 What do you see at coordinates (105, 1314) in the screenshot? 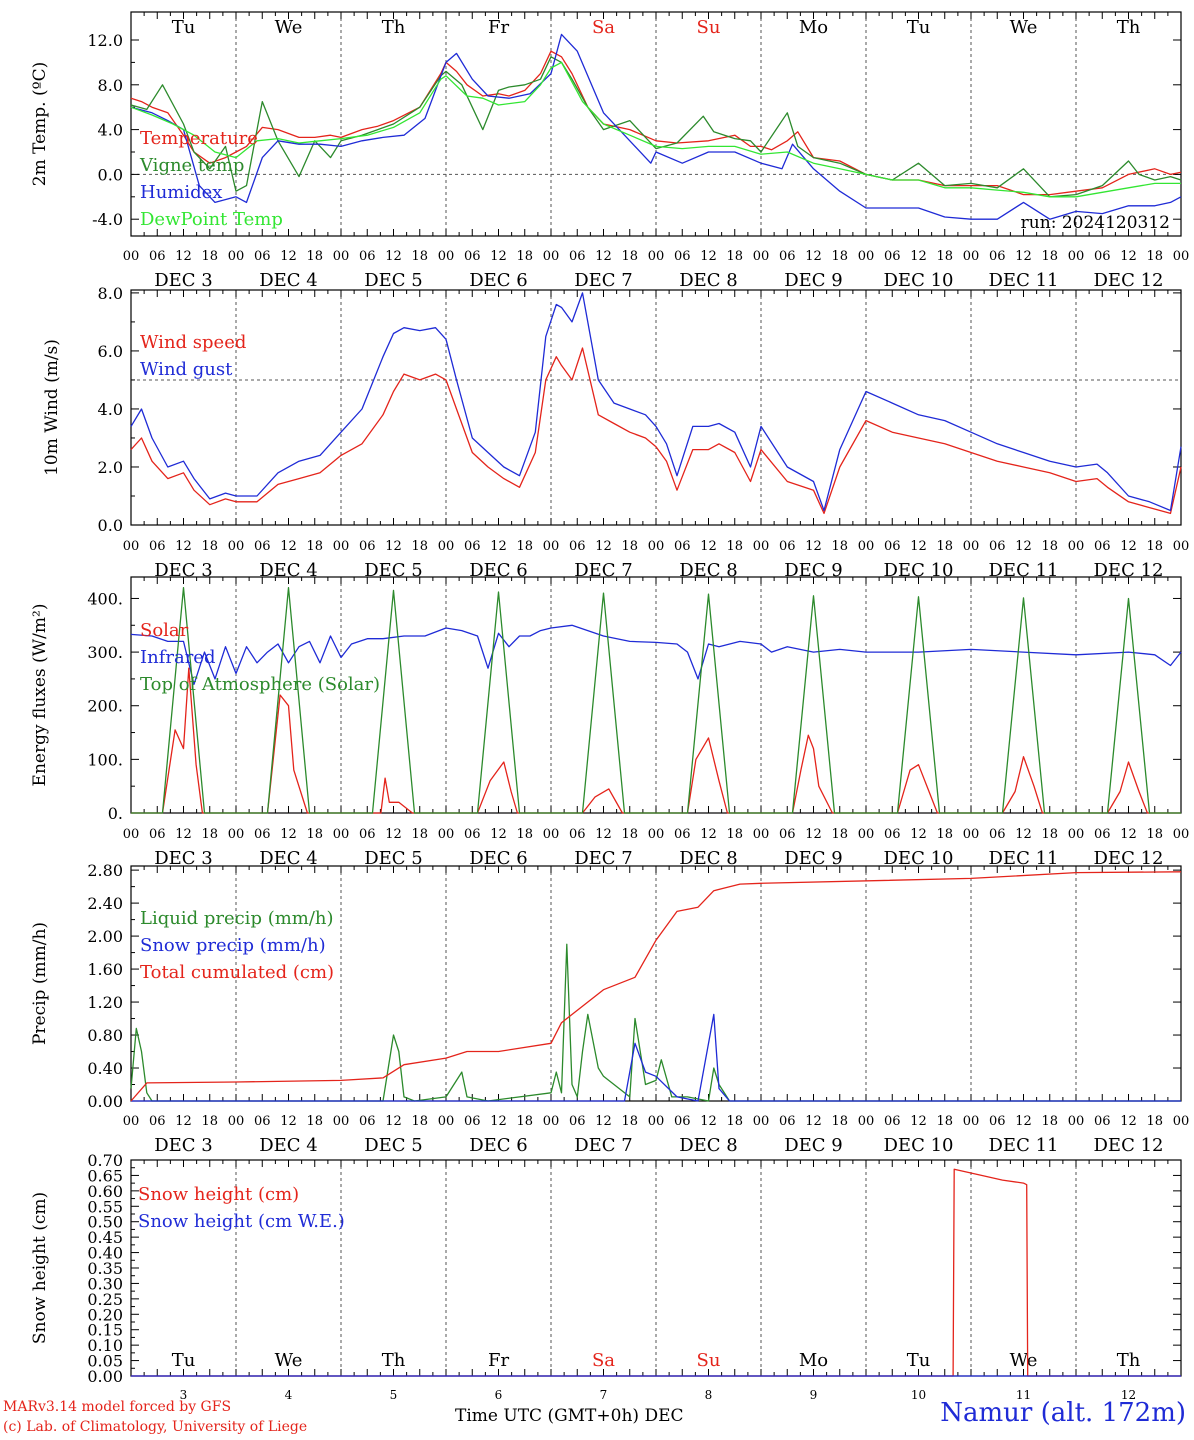
I see `y-tick-label: 0.20` at bounding box center [105, 1314].